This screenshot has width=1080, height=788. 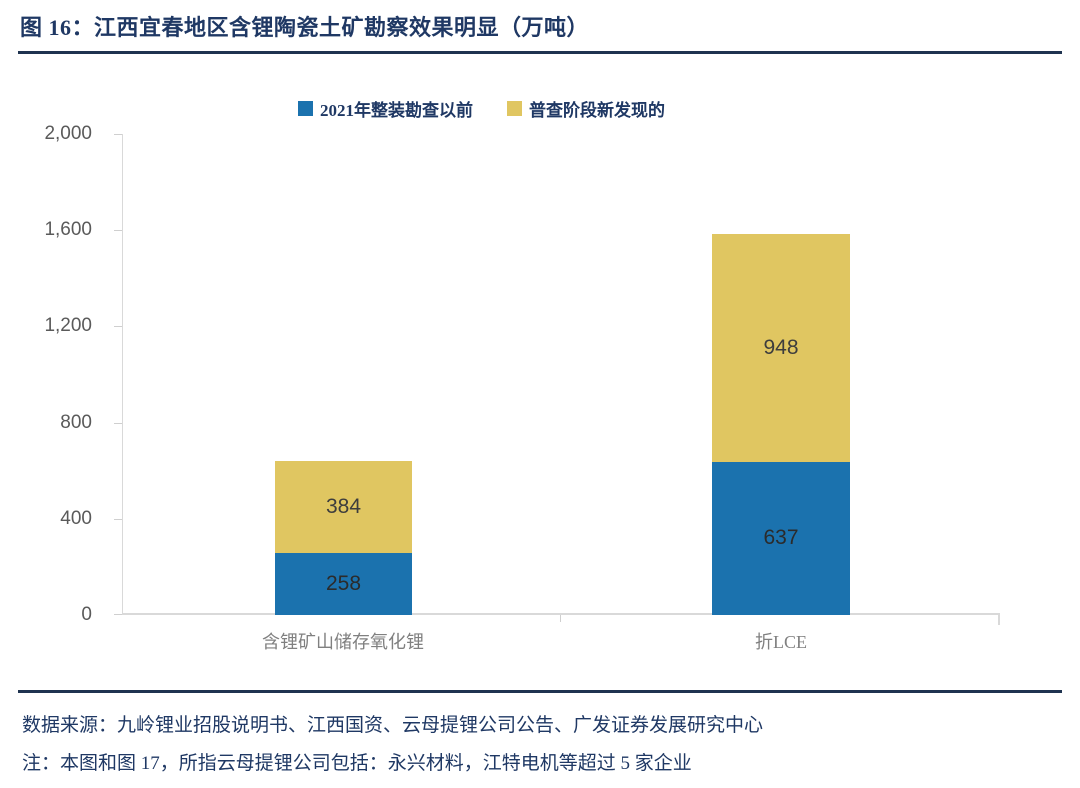 I want to click on title-divider, so click(x=540, y=52).